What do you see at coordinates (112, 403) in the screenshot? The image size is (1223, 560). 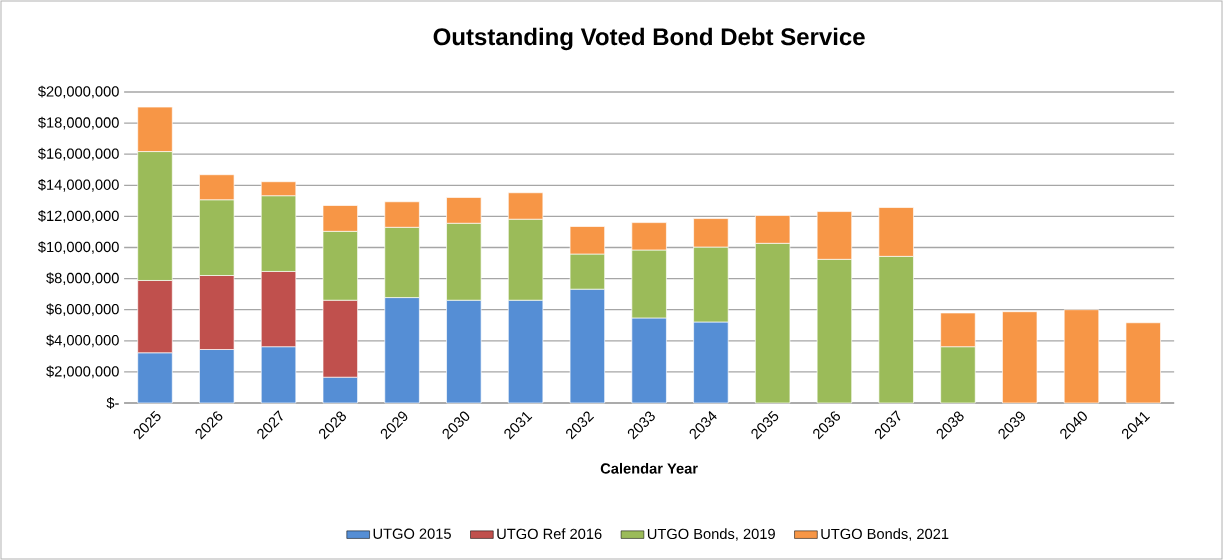 I see `y-tick-label: $-` at bounding box center [112, 403].